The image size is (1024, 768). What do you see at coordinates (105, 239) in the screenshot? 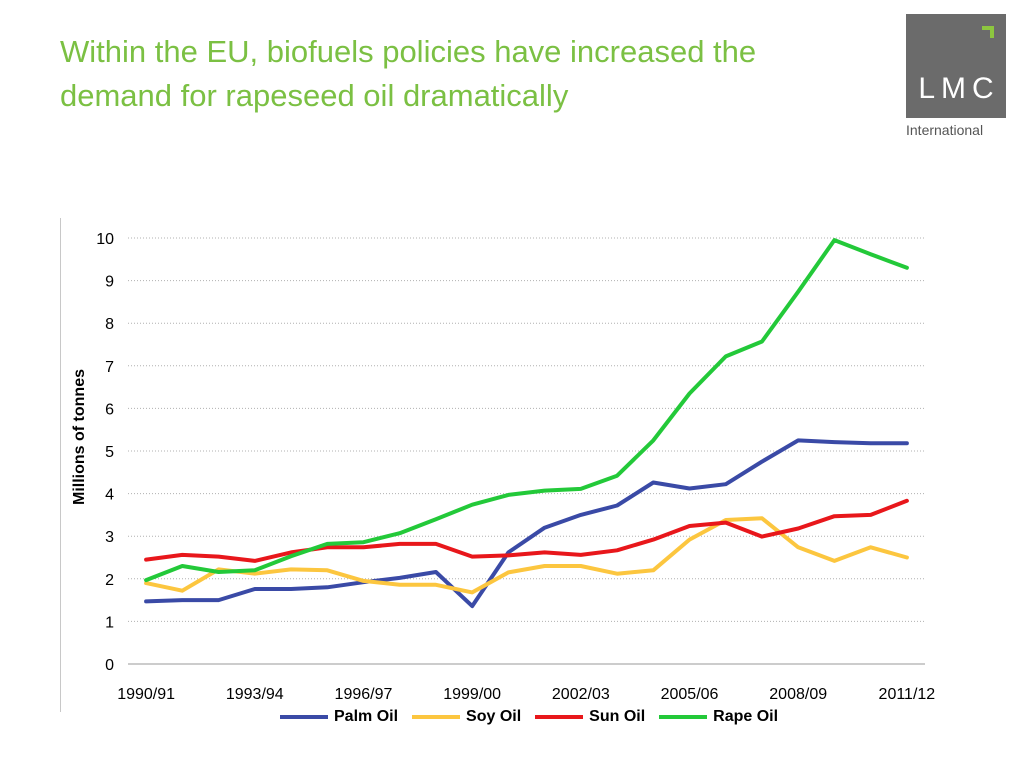
I see `y-tick-label: 10` at bounding box center [105, 239].